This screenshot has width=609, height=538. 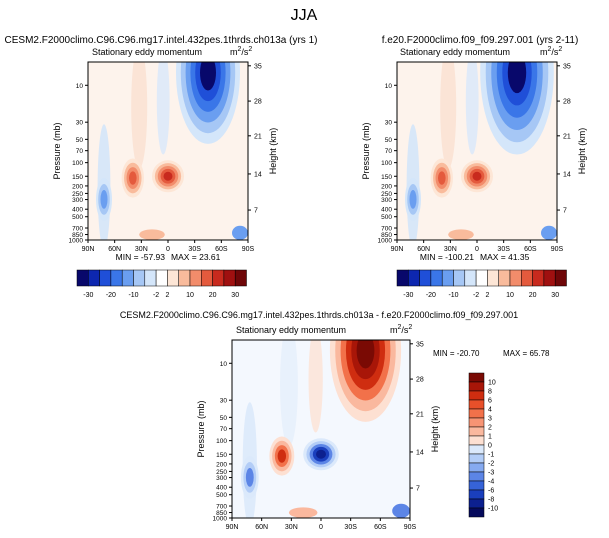 What do you see at coordinates (196, 257) in the screenshot?
I see `max-label: MAX = 23.61` at bounding box center [196, 257].